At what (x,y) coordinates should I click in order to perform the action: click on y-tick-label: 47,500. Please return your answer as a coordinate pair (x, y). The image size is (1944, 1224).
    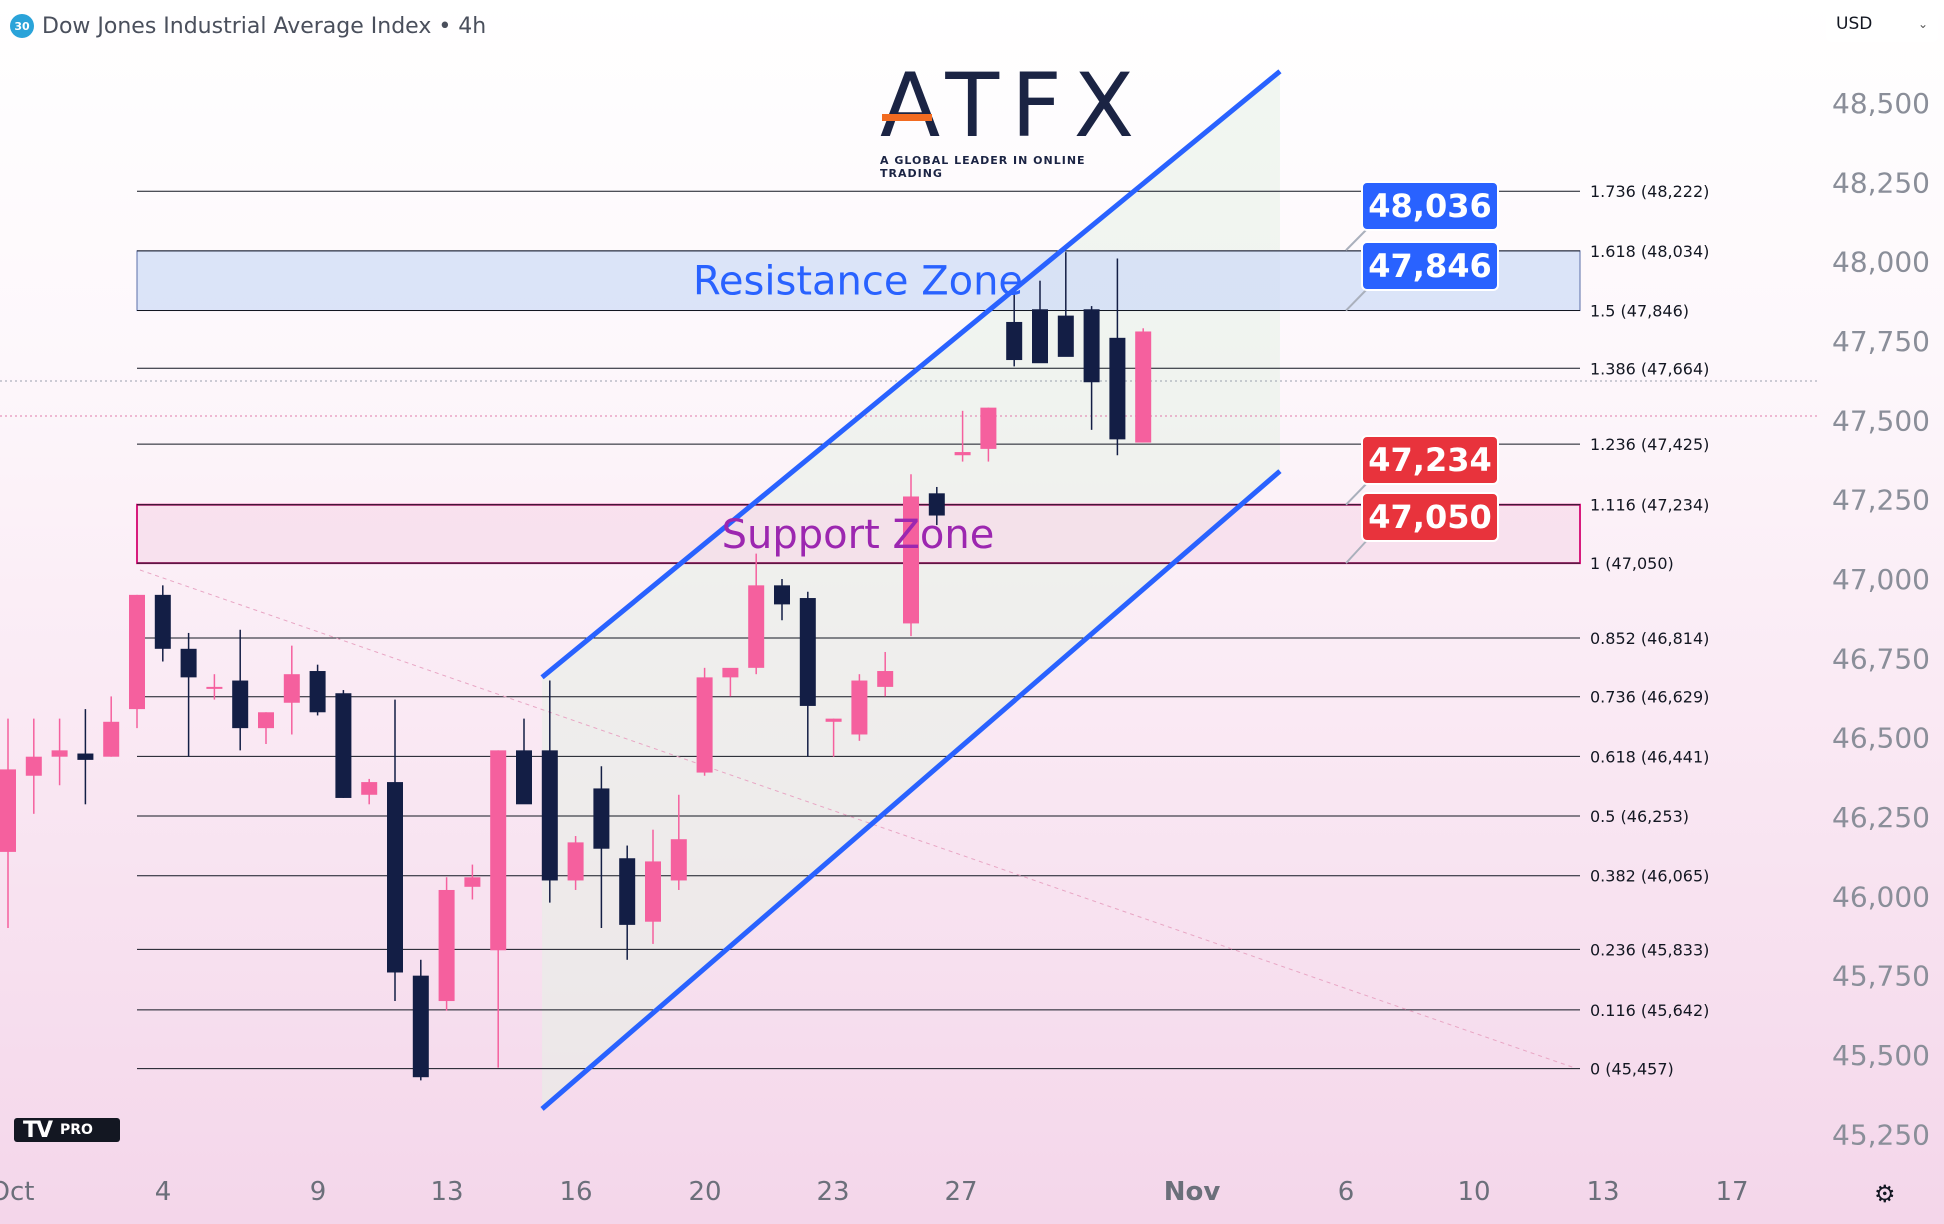
    Looking at the image, I should click on (1881, 420).